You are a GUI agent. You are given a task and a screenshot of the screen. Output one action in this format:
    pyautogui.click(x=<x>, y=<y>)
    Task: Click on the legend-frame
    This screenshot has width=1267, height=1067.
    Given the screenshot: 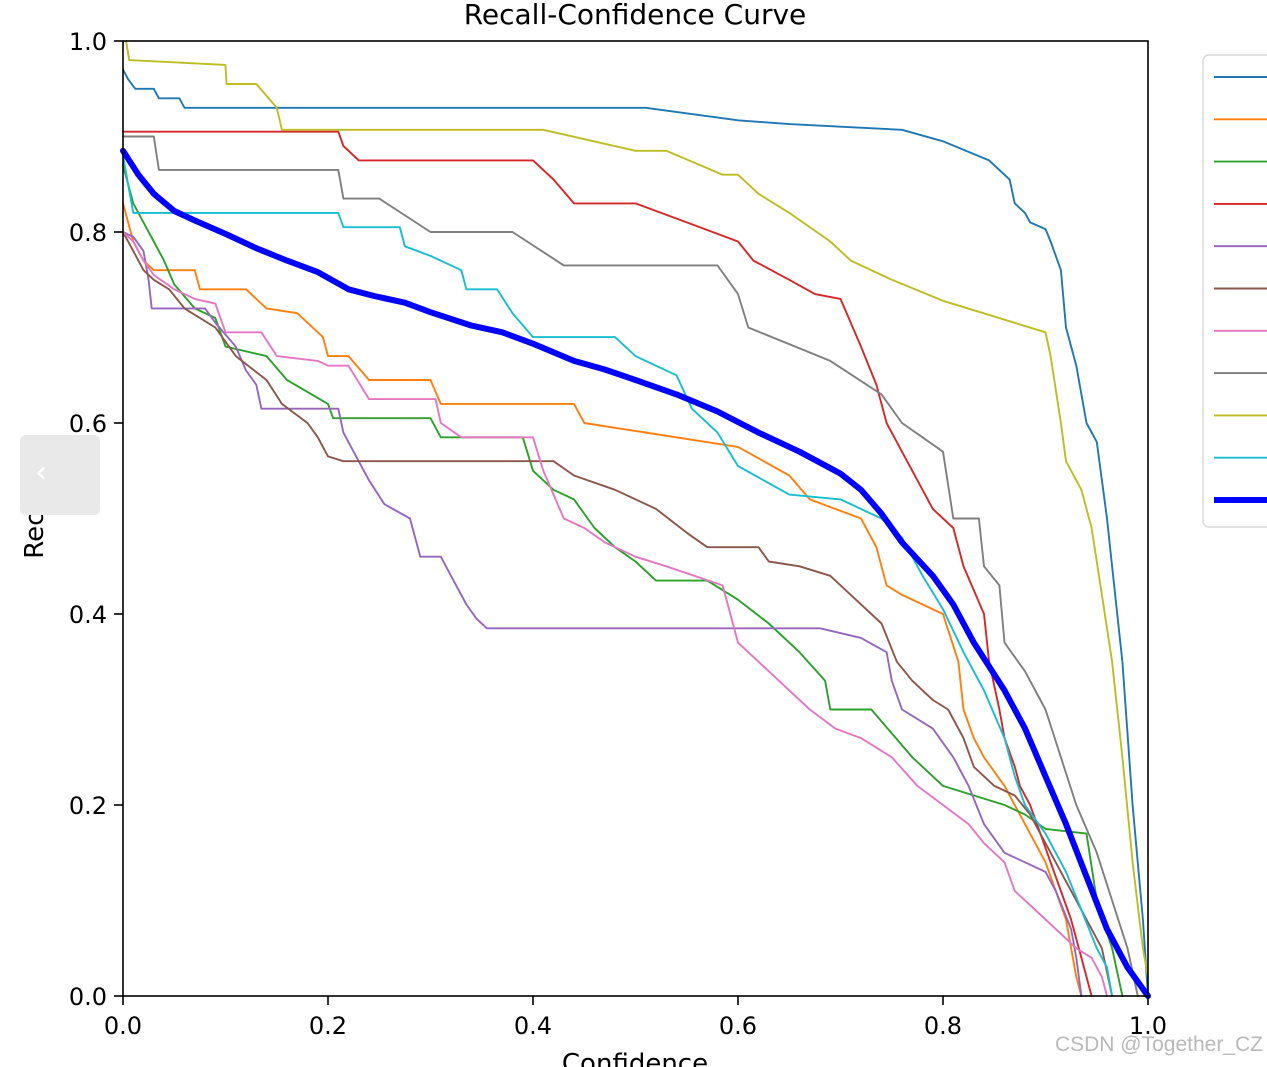 What is the action you would take?
    pyautogui.click(x=1234, y=291)
    